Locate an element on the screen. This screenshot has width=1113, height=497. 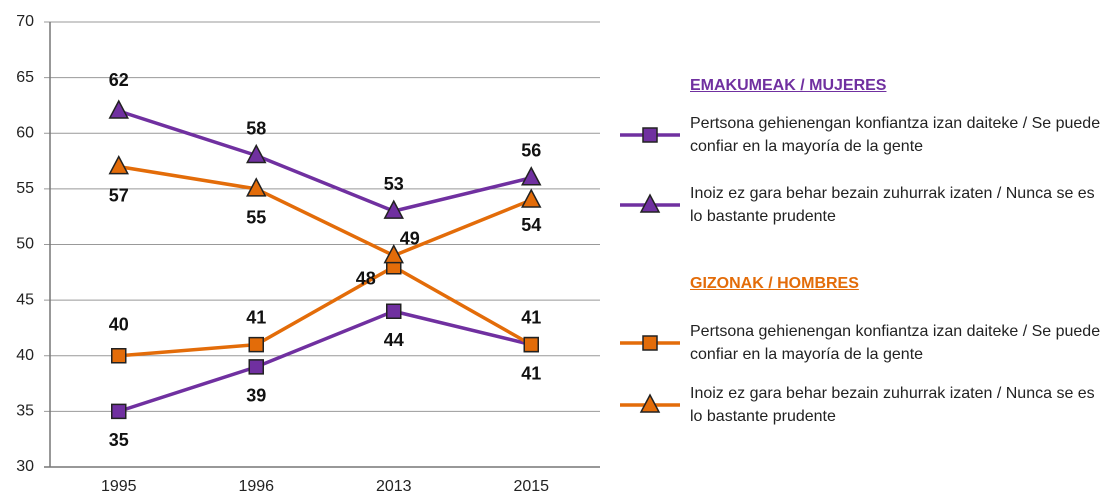
data-label: 35 is located at coordinates (119, 440).